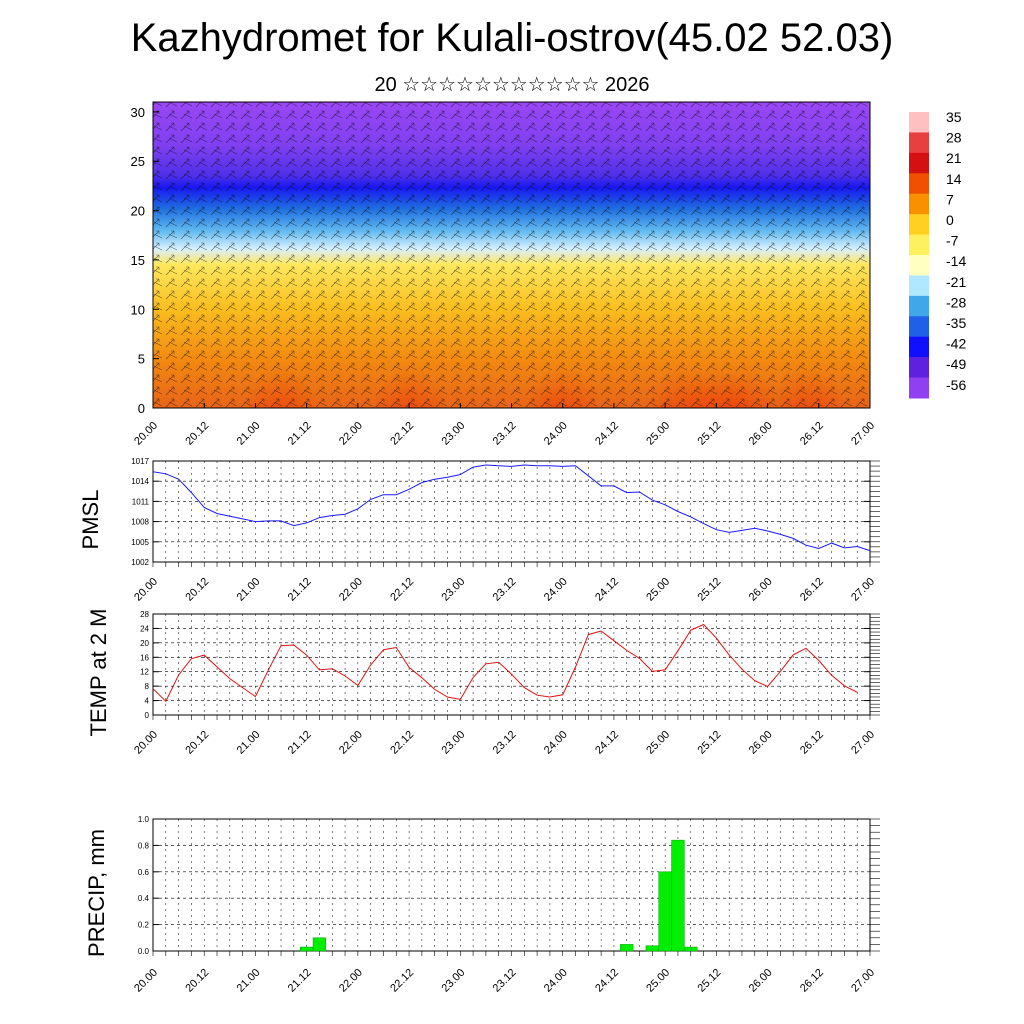 This screenshot has height=1024, width=1024. What do you see at coordinates (141, 408) in the screenshot?
I see `y-tick-label: 0` at bounding box center [141, 408].